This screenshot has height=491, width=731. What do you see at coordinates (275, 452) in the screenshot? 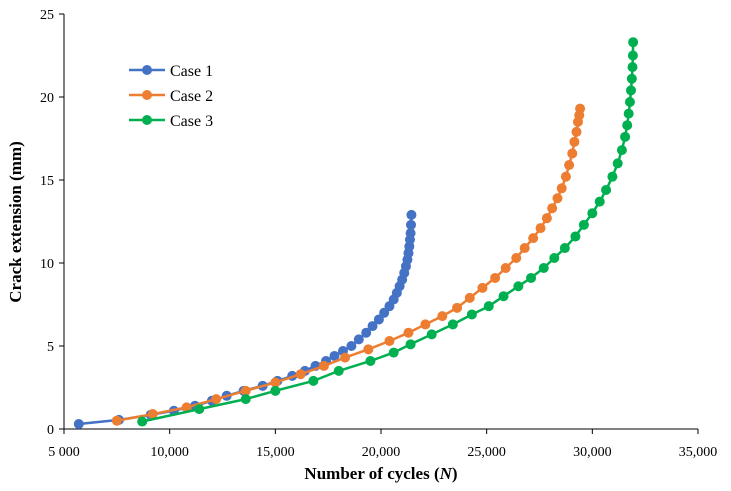
I see `x-tick-label: 15,000` at bounding box center [275, 452].